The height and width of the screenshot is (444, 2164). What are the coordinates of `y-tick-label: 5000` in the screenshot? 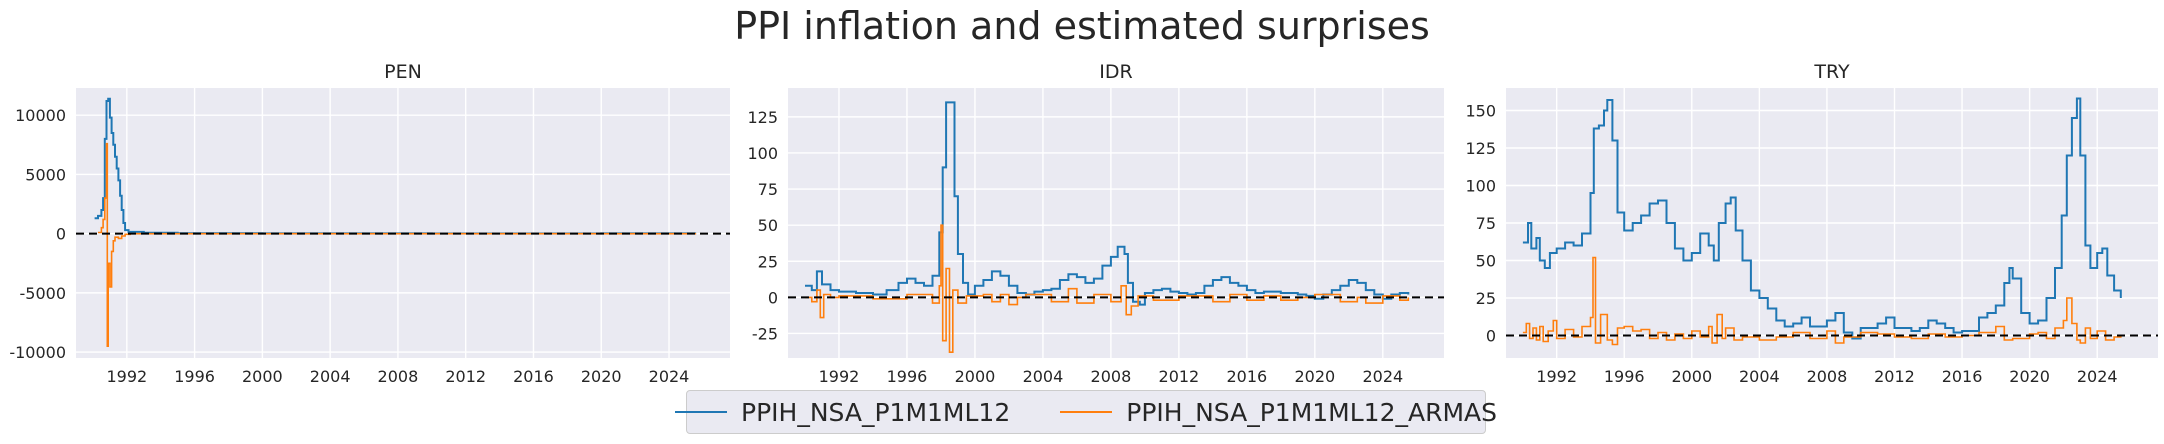 It's located at (45, 174).